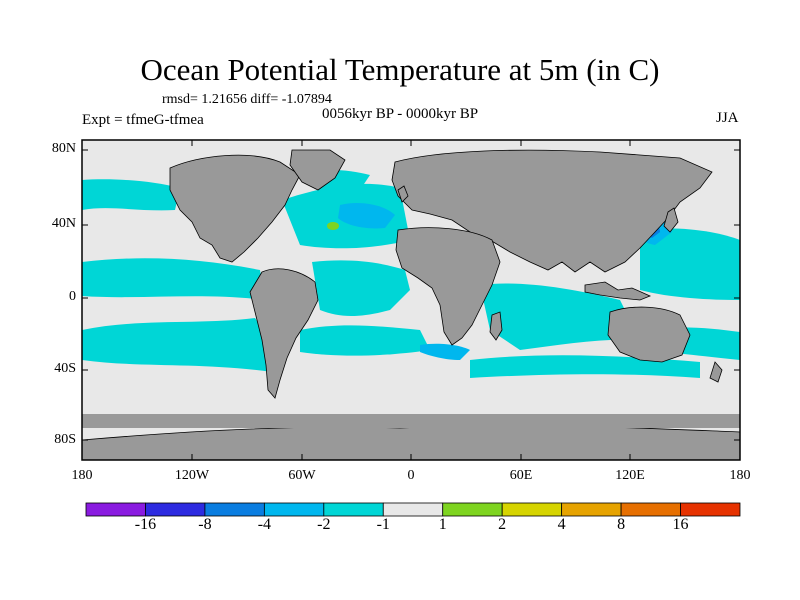  What do you see at coordinates (502, 524) in the screenshot?
I see `colorbar-label: 2` at bounding box center [502, 524].